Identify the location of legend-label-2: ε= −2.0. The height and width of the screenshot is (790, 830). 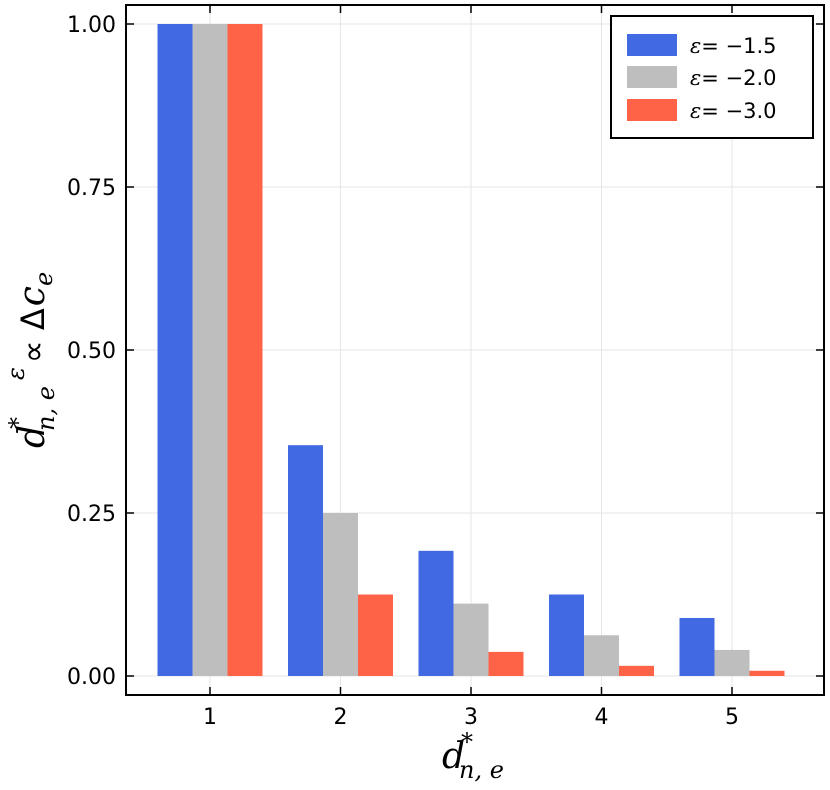
(733, 78).